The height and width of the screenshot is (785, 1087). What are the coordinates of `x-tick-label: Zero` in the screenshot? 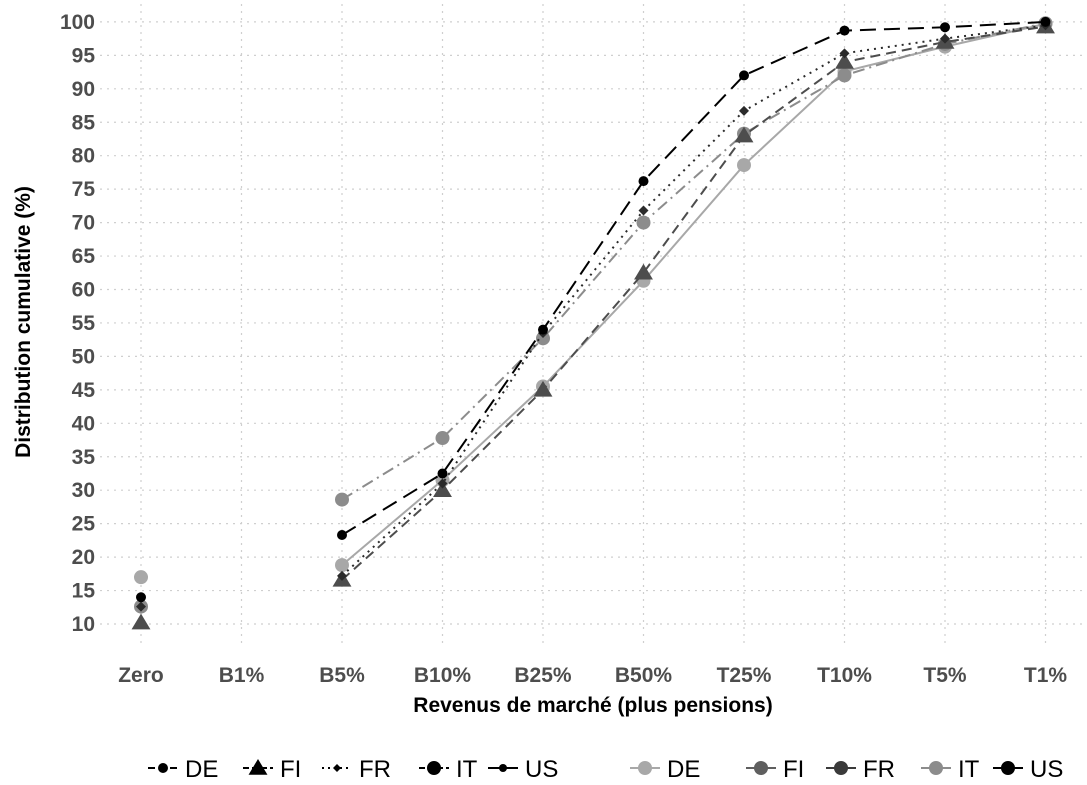 It's located at (141, 675).